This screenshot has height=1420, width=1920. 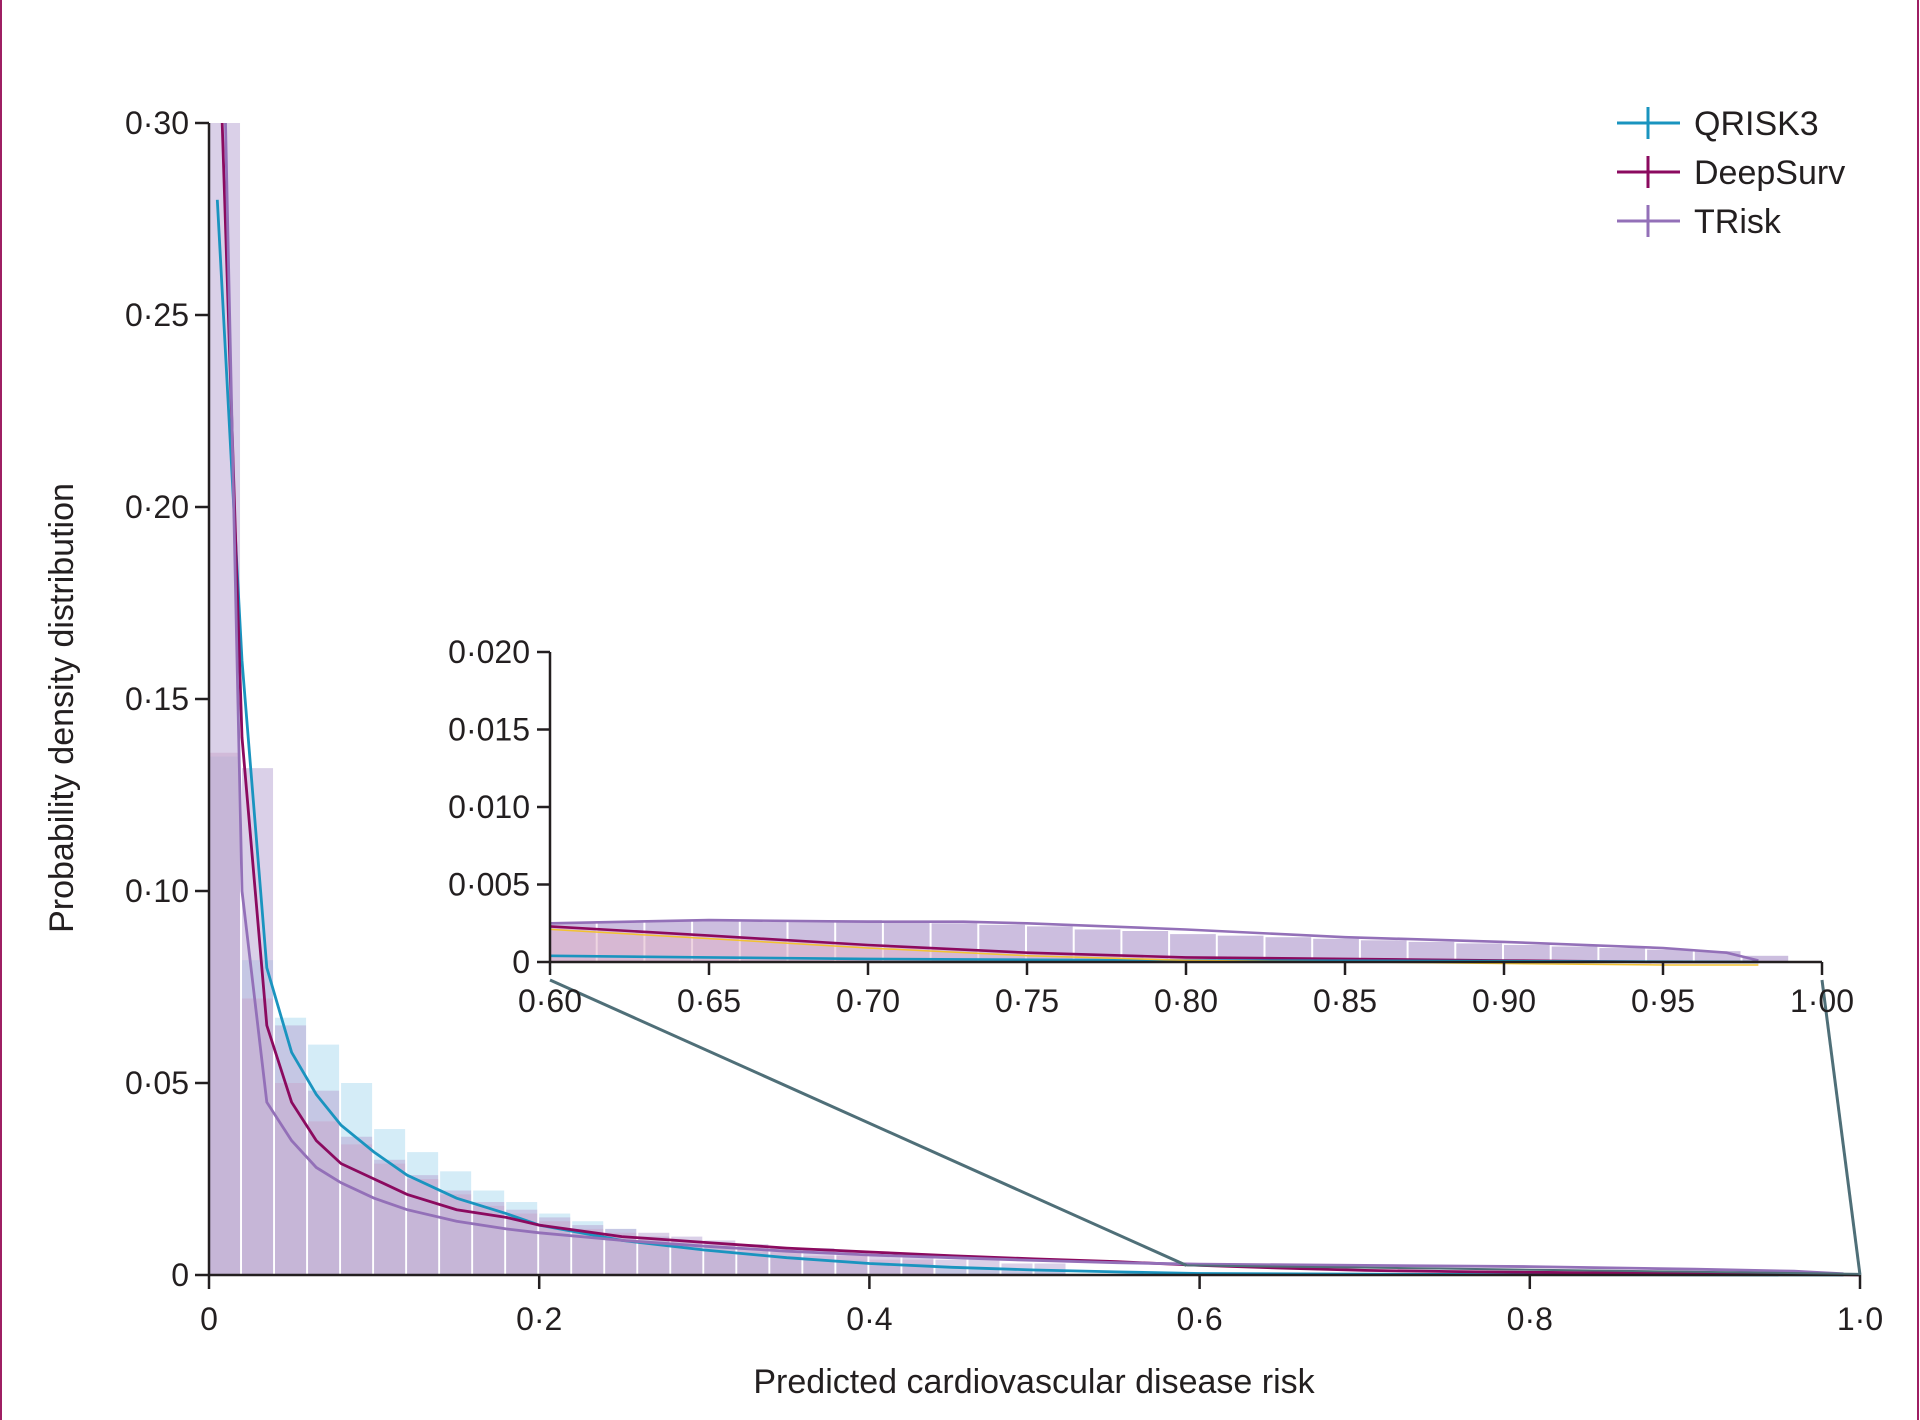 What do you see at coordinates (1769, 173) in the screenshot?
I see `deepsurv-legend-label: DeepSurv` at bounding box center [1769, 173].